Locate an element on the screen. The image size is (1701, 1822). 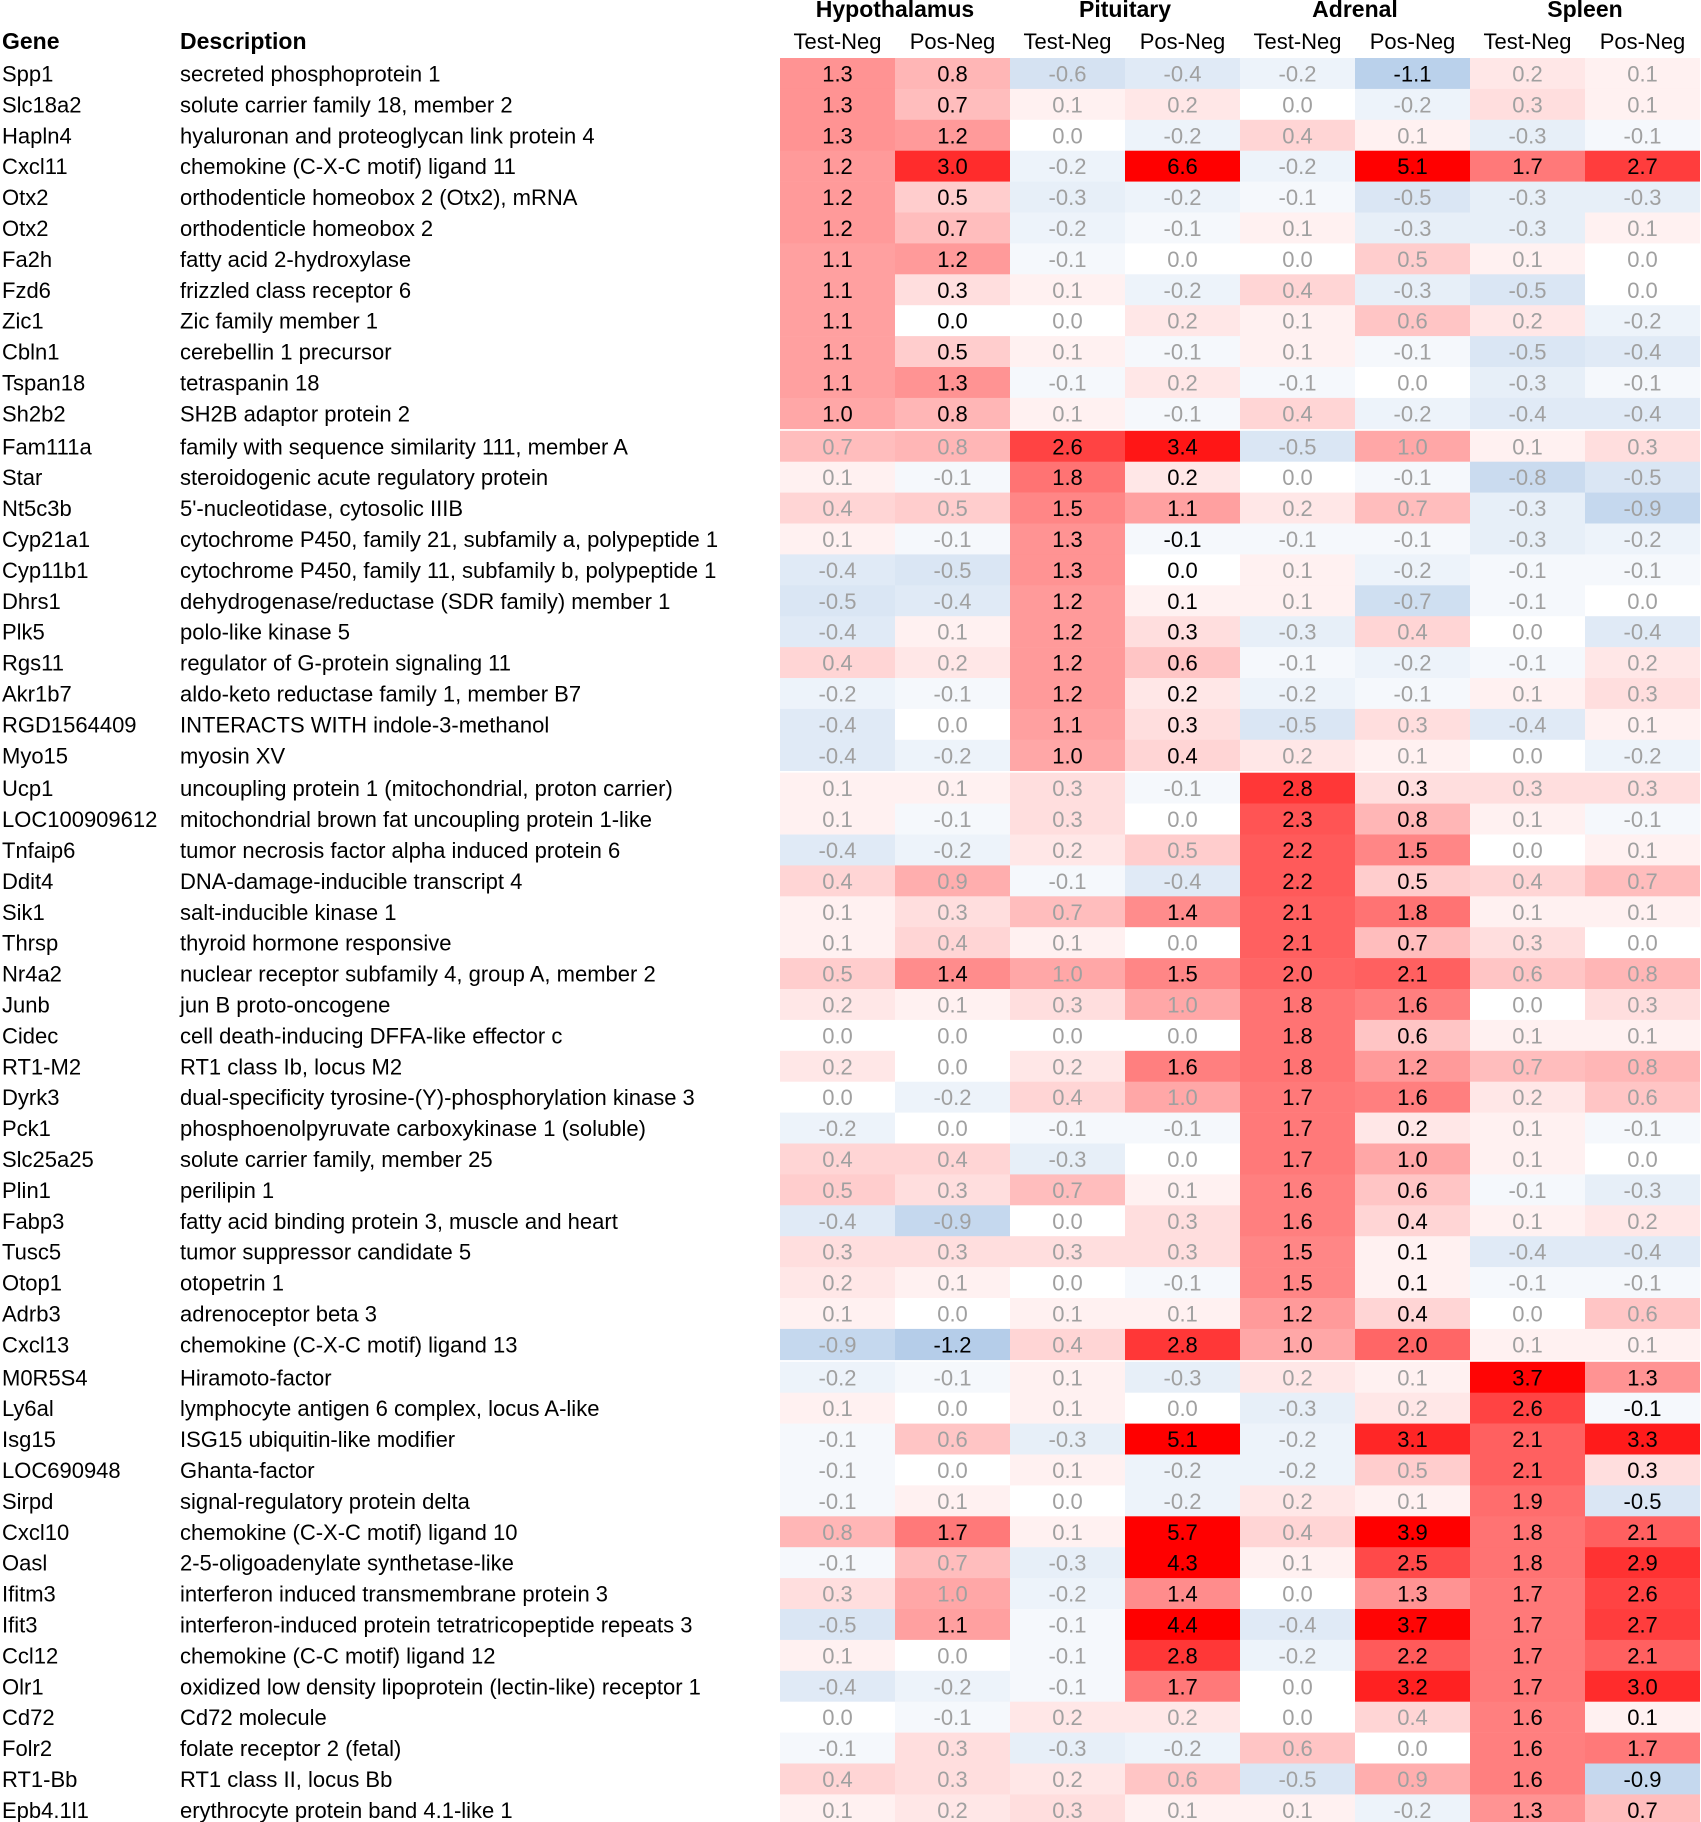
cell-value-label: 0.7 is located at coordinates (1642, 881).